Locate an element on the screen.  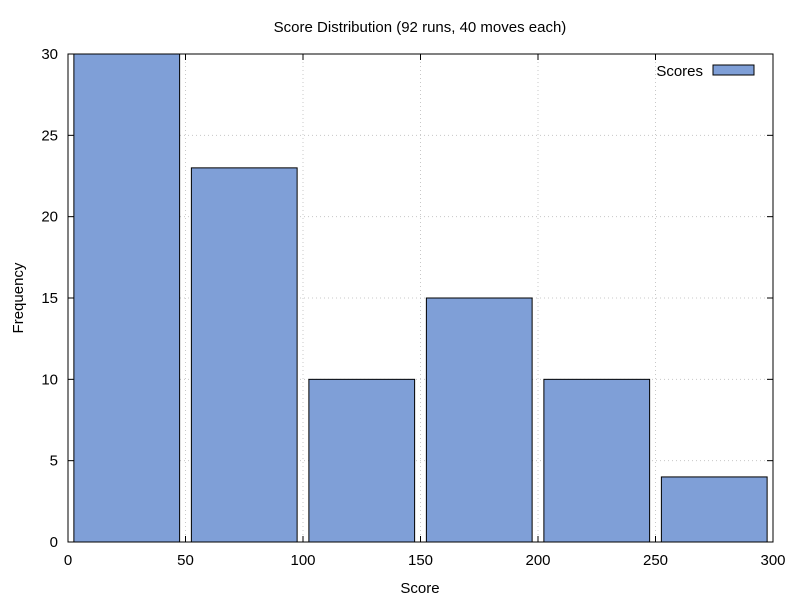
legend: Scores is located at coordinates (705, 71).